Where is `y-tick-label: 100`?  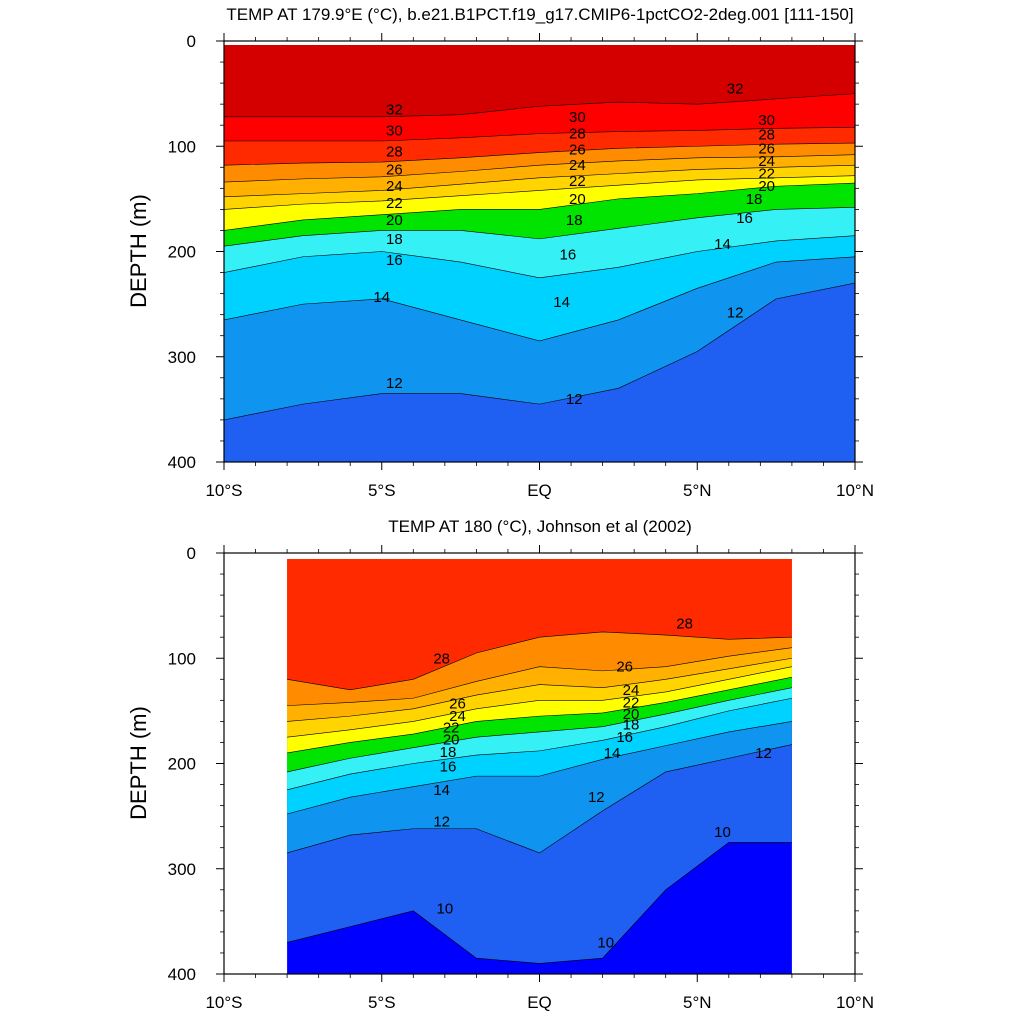
y-tick-label: 100 is located at coordinates (182, 146).